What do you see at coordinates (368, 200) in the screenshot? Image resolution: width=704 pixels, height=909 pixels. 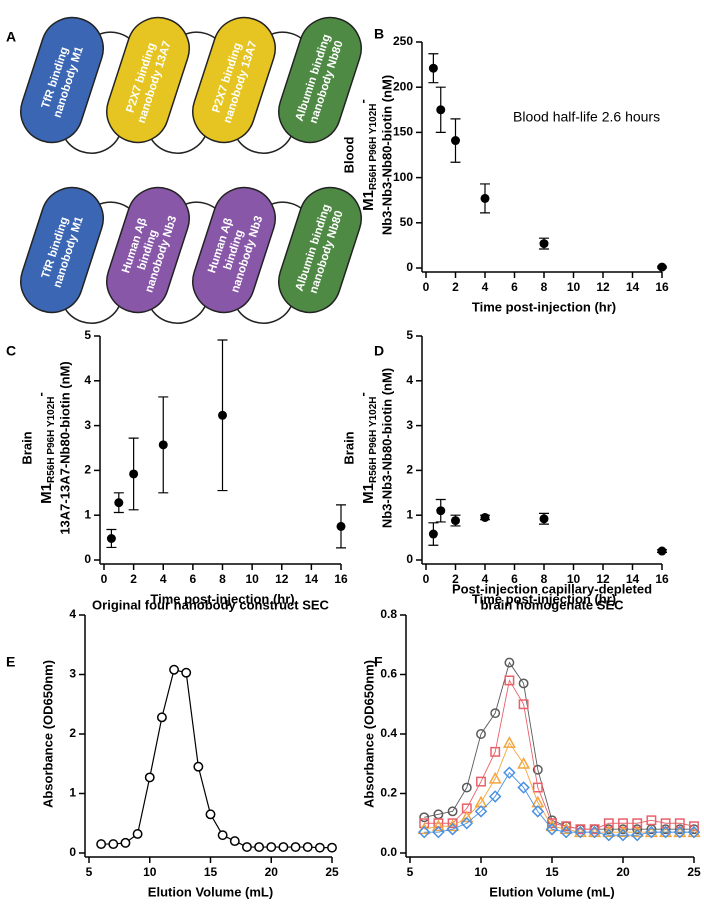 I see `y-axis-label-part: M1` at bounding box center [368, 200].